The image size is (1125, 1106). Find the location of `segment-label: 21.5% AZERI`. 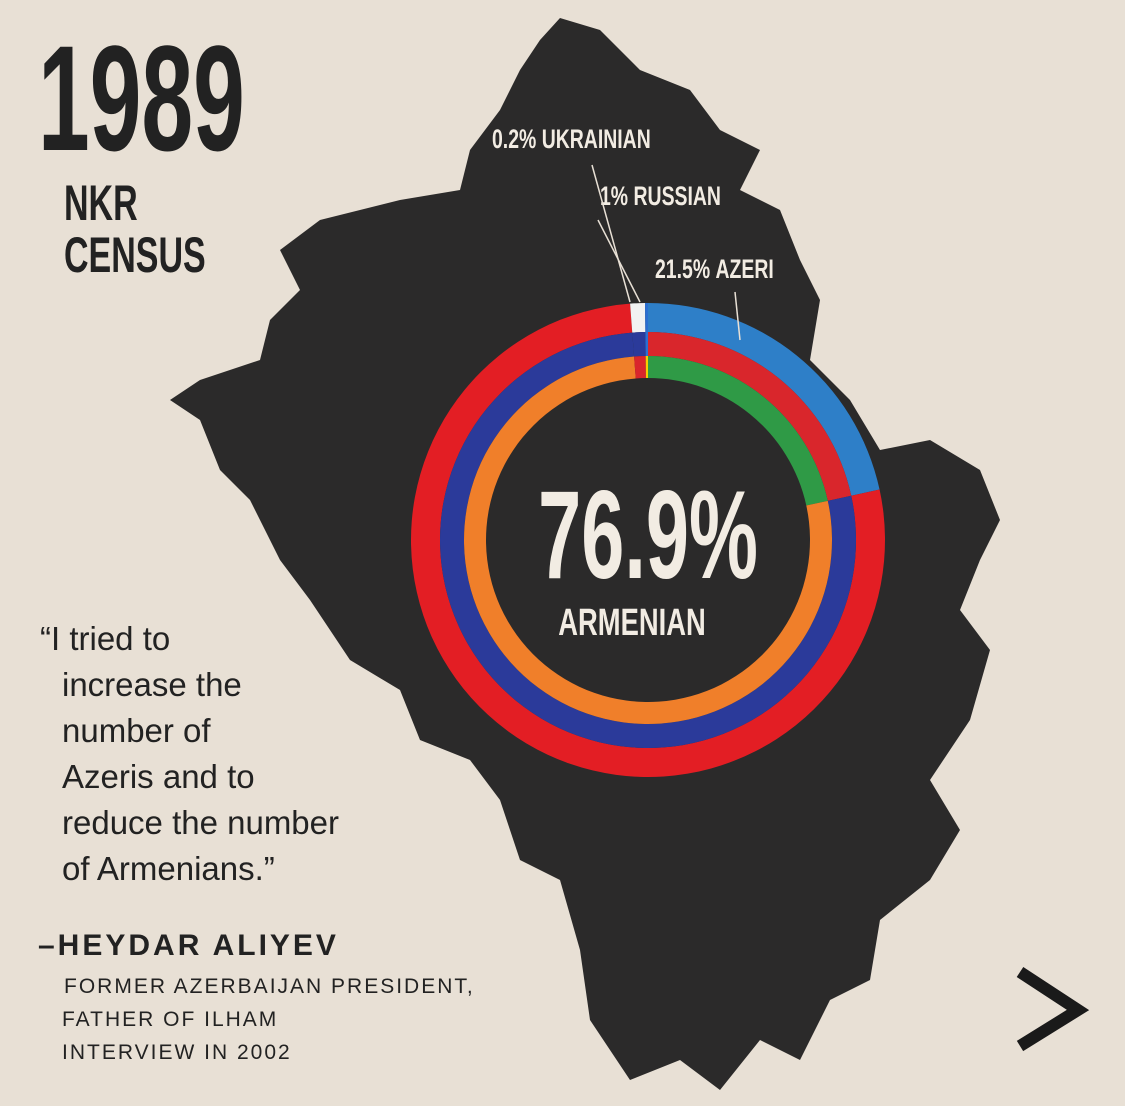

segment-label: 21.5% AZERI is located at coordinates (714, 269).